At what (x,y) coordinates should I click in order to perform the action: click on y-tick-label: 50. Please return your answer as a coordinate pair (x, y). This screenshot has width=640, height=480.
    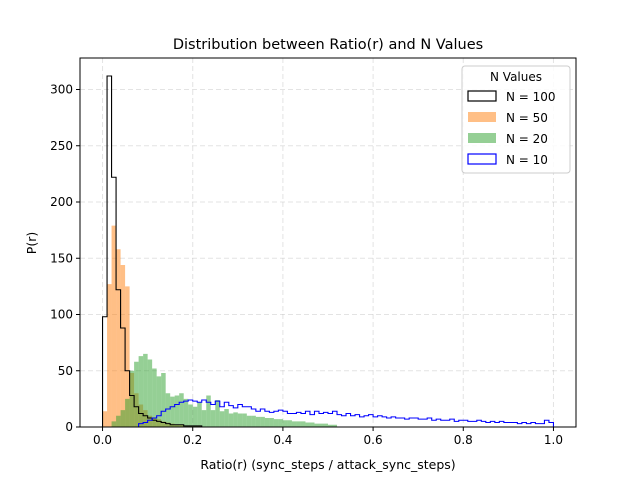
    Looking at the image, I should click on (65, 371).